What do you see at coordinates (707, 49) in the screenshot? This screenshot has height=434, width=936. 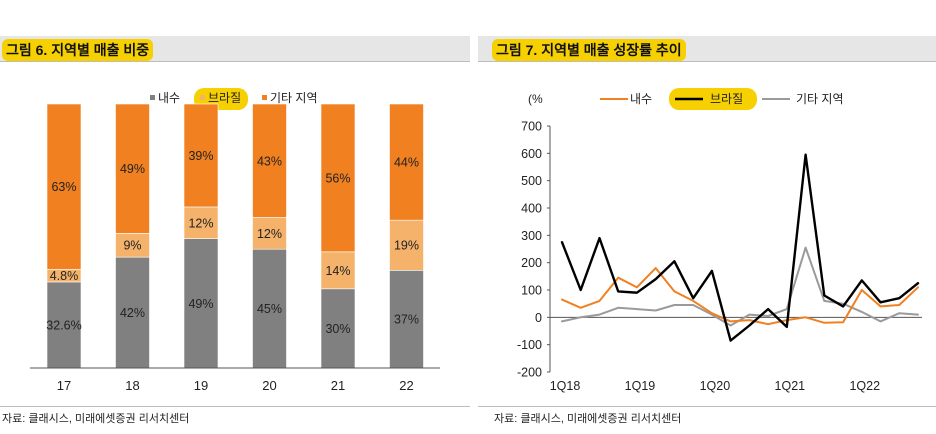 I see `right-title-band: 그림 7. 지역별 매출 성장률 추이` at bounding box center [707, 49].